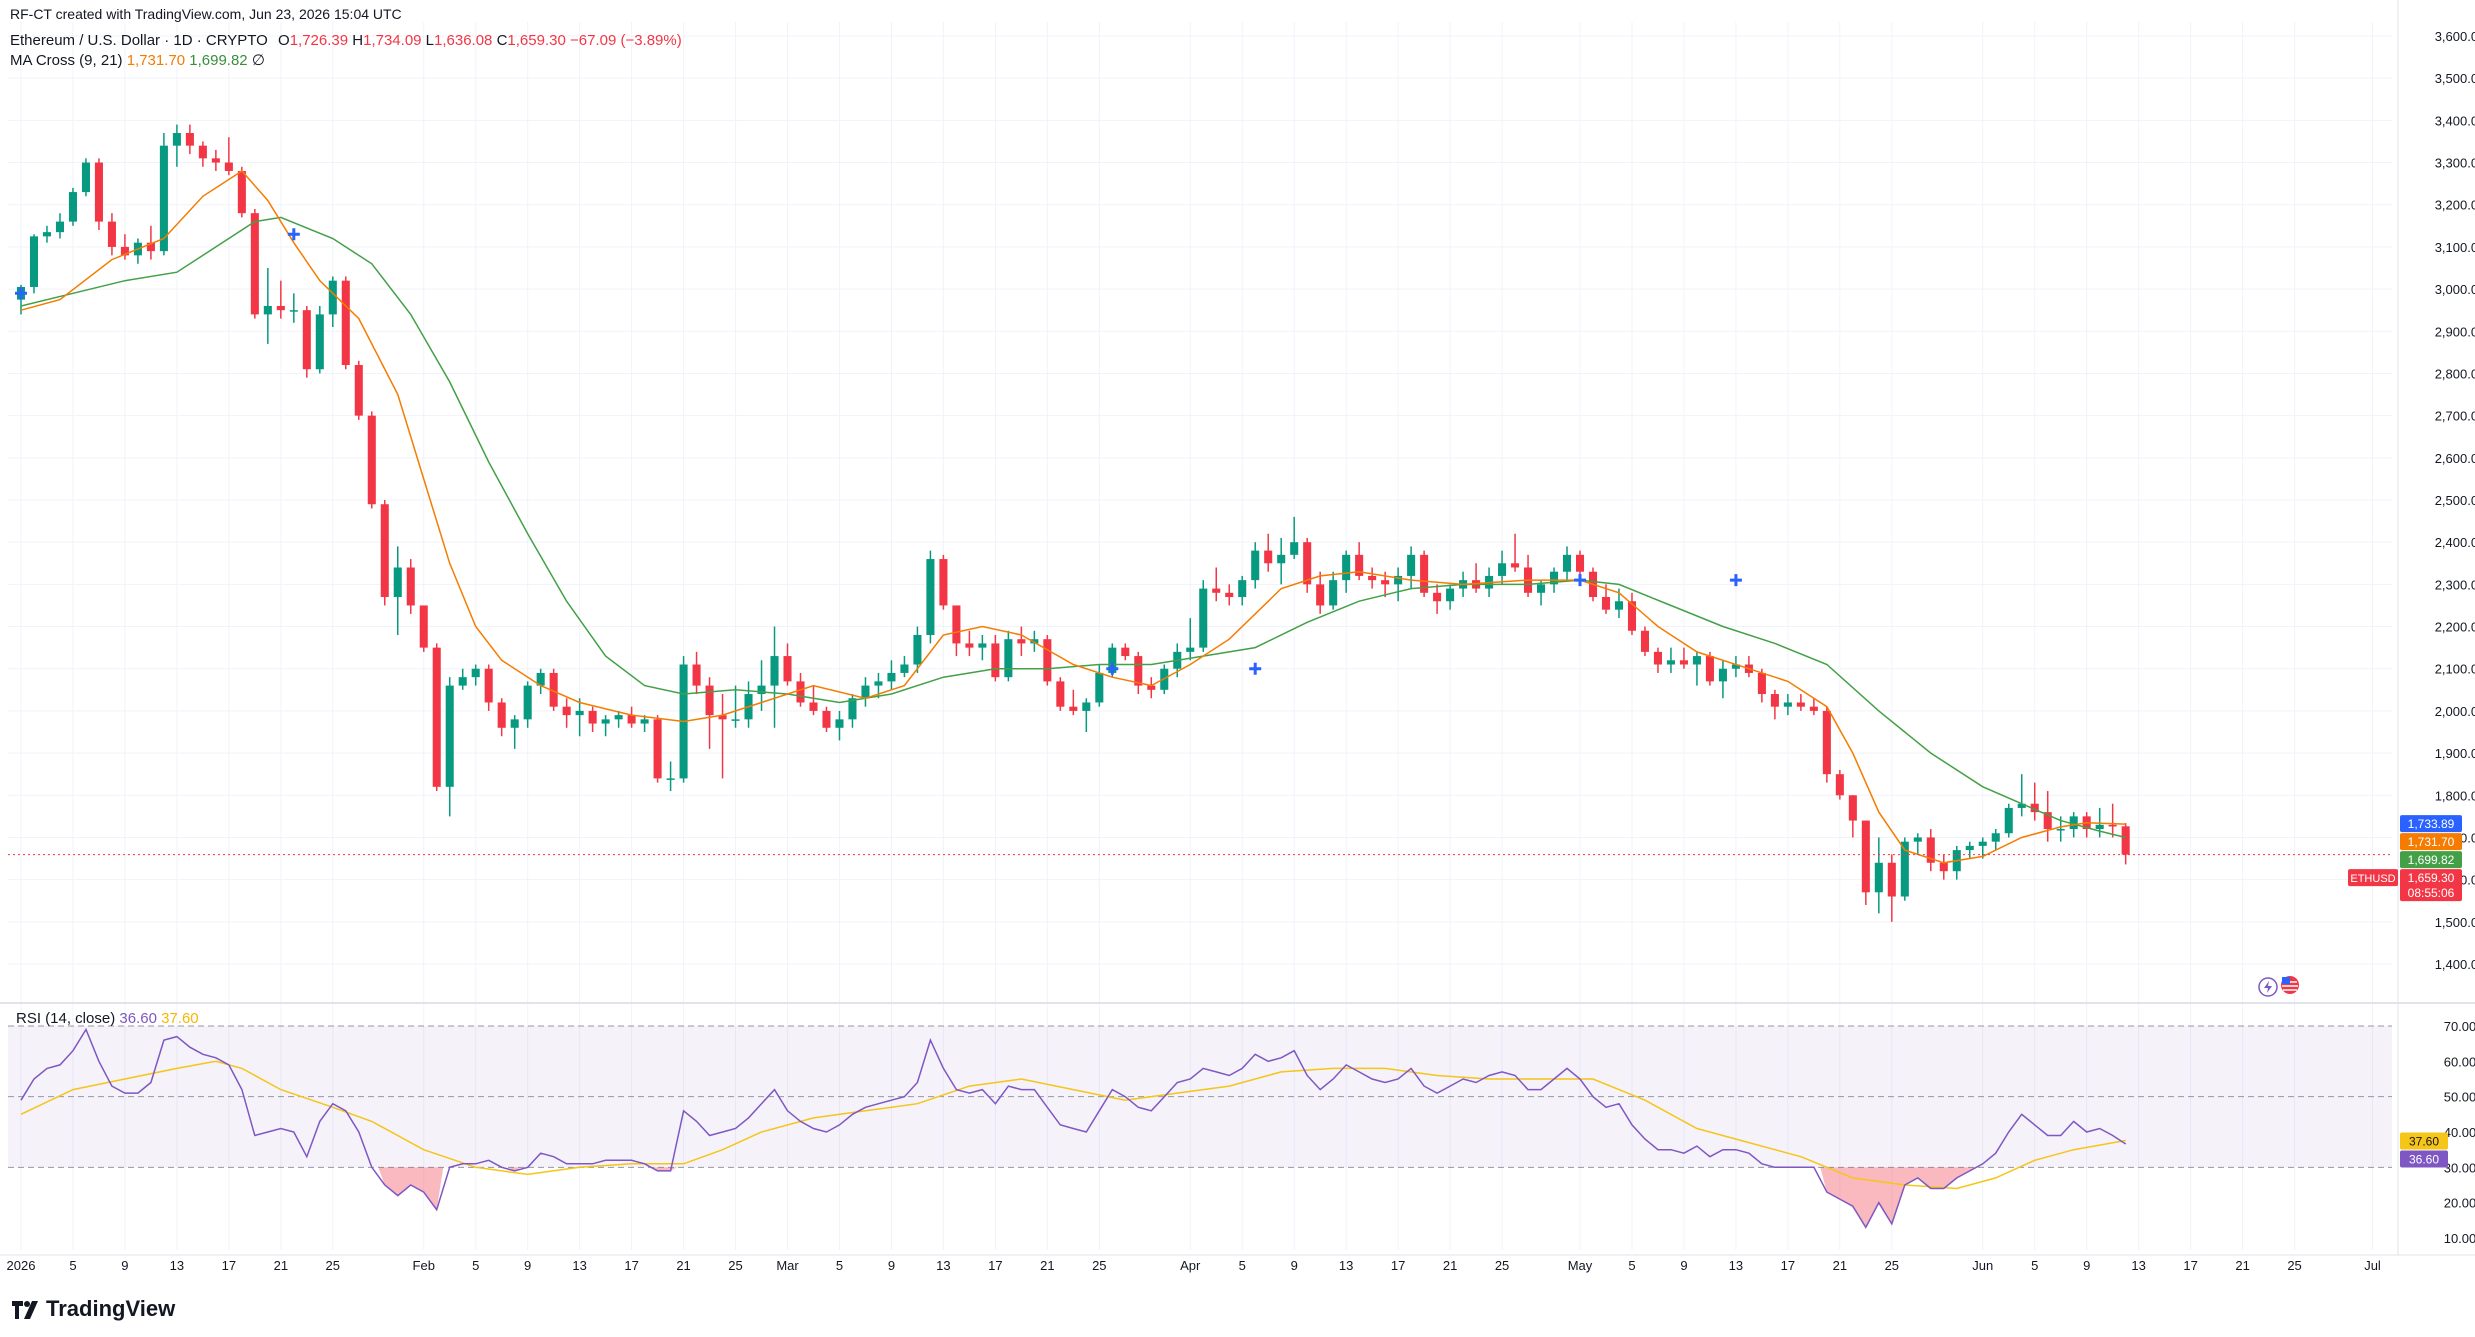  I want to click on ma-slow-value: 1,699.82, so click(218, 60).